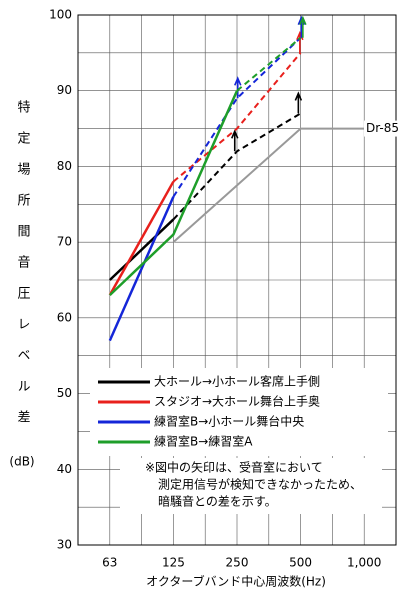 This screenshot has height=600, width=420. Describe the element at coordinates (364, 563) in the screenshot. I see `x-tick-label: 1,000` at that location.